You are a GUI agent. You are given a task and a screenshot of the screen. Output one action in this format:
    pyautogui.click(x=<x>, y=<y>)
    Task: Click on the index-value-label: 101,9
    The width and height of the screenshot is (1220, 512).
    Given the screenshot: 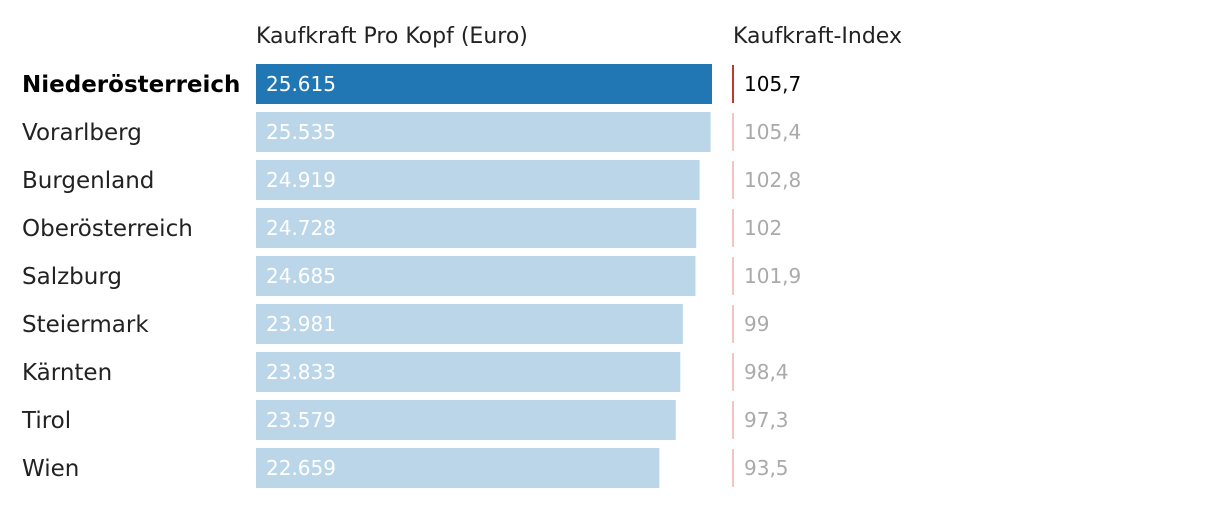 What is the action you would take?
    pyautogui.click(x=772, y=276)
    